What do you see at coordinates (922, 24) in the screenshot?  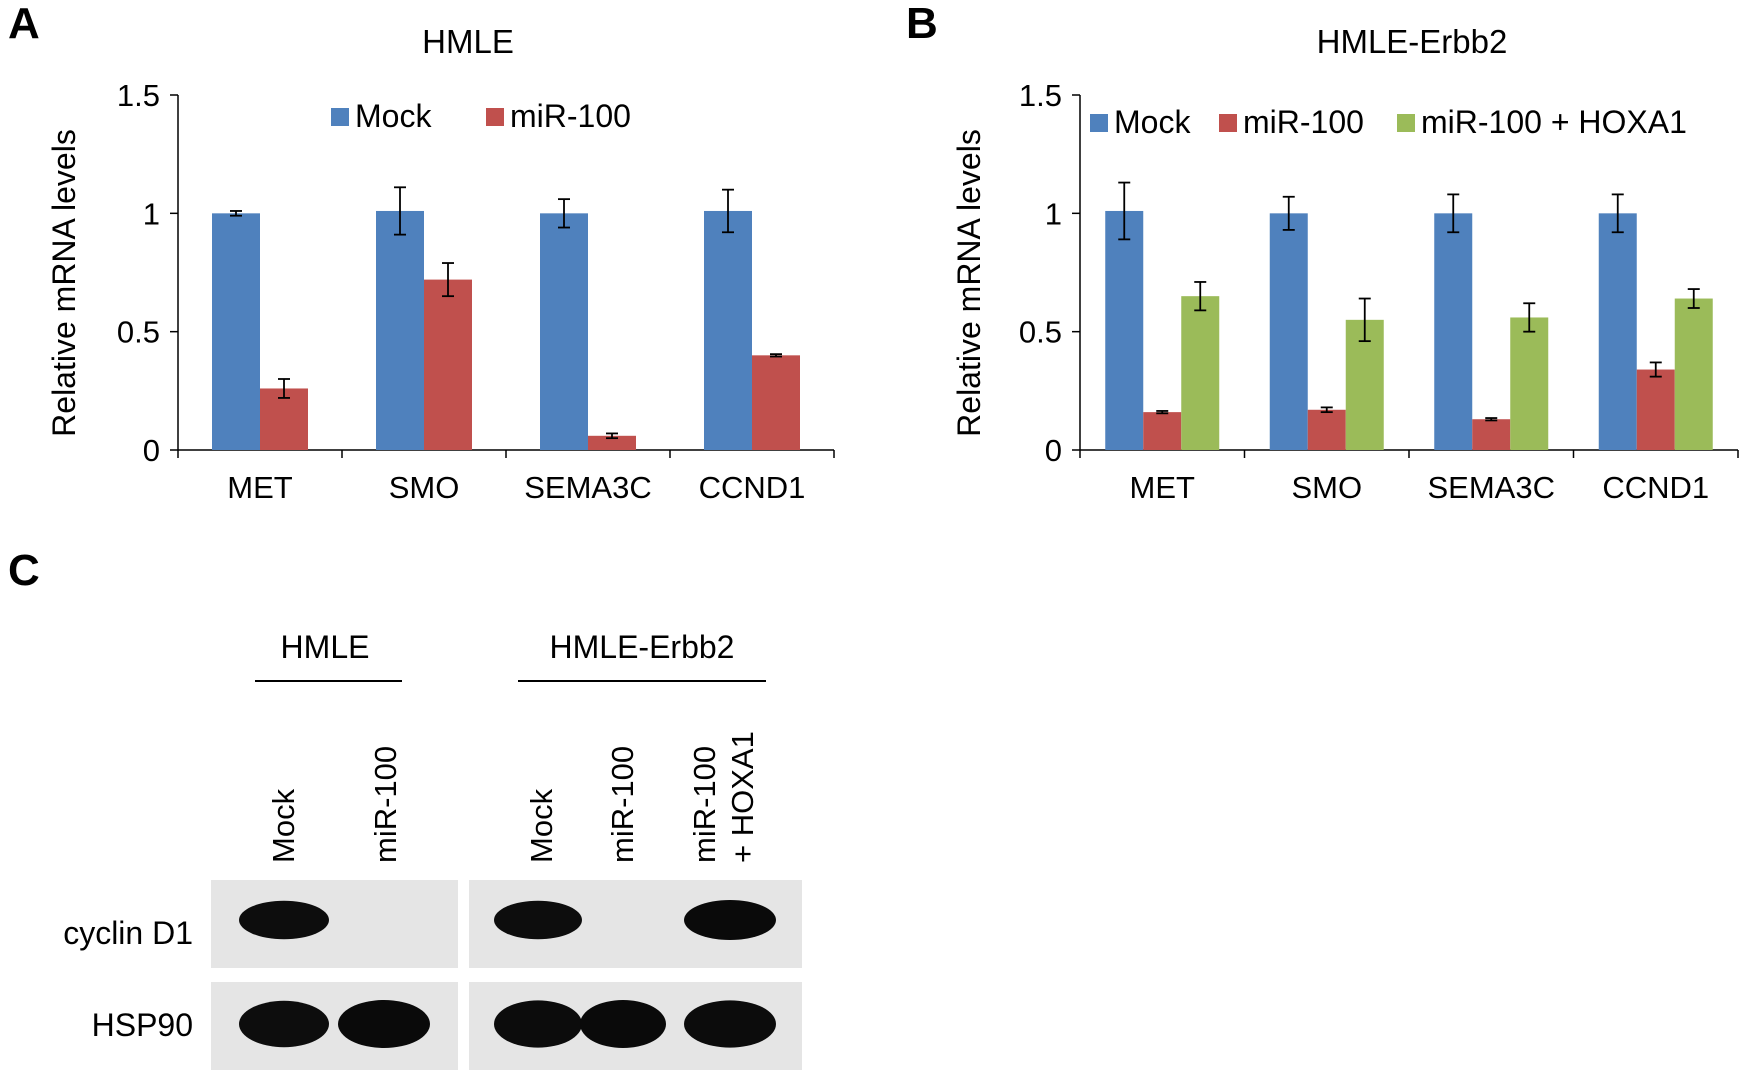 I see `panel-letter-b: B` at bounding box center [922, 24].